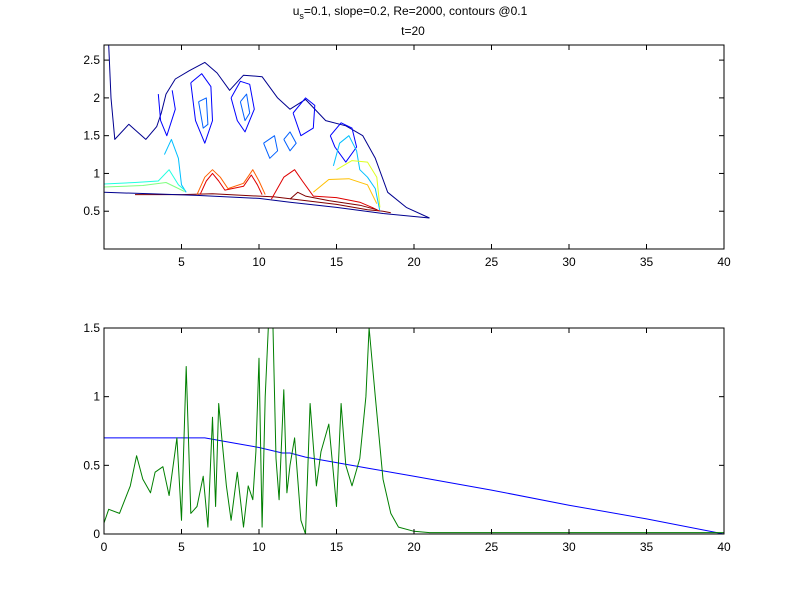 This screenshot has height=600, width=800. Describe the element at coordinates (91, 60) in the screenshot. I see `y-tick-label: 2.5` at that location.